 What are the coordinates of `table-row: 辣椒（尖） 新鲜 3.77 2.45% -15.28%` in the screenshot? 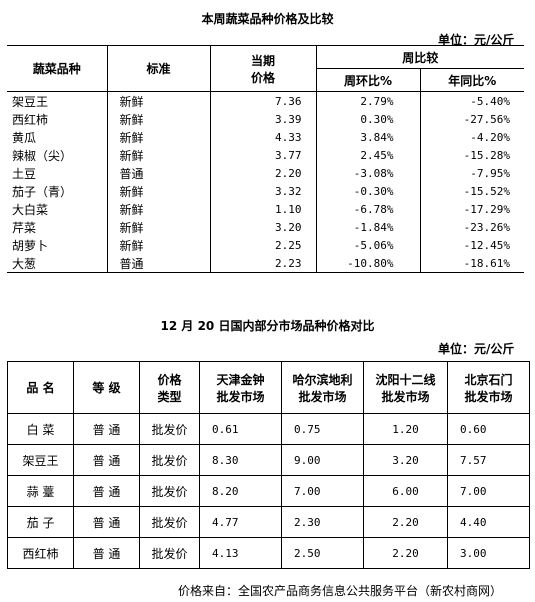 It's located at (265, 155).